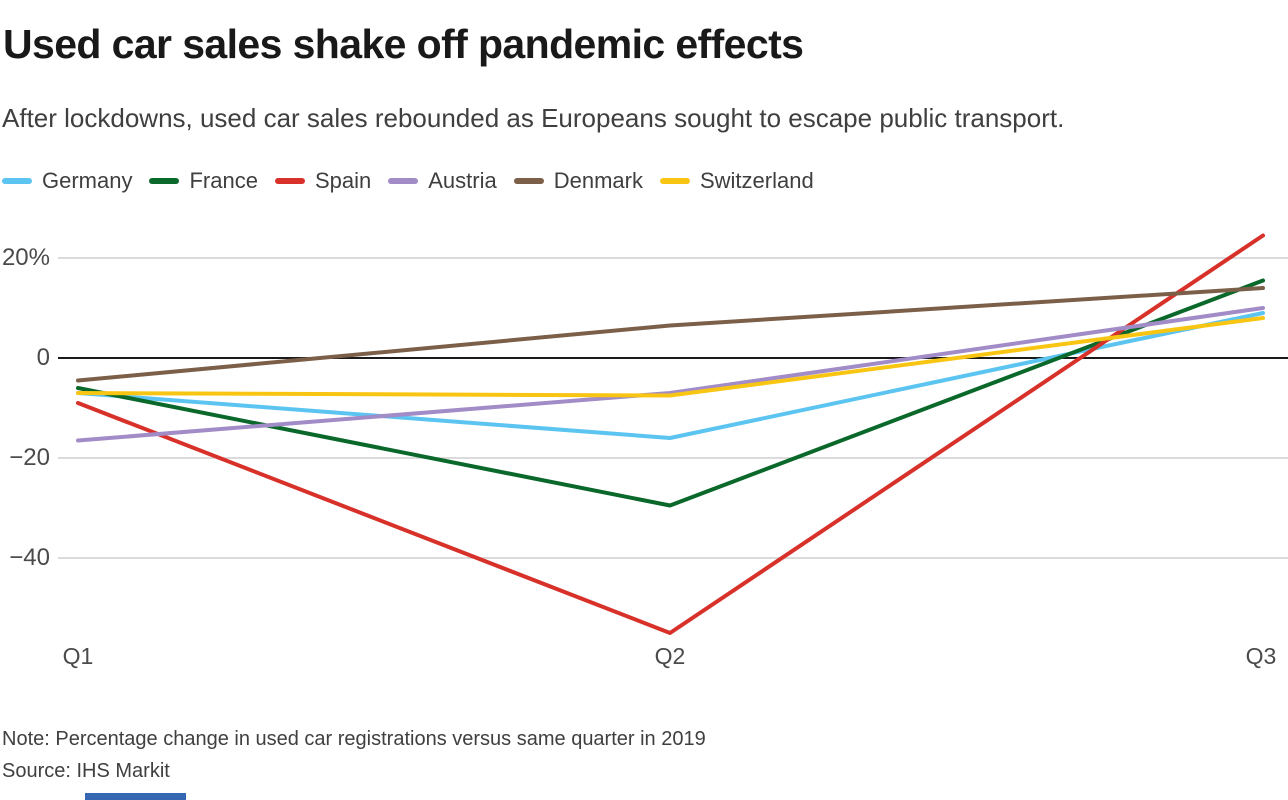 Image resolution: width=1288 pixels, height=800 pixels. Describe the element at coordinates (87, 180) in the screenshot. I see `legend-label-germany: Germany` at that location.